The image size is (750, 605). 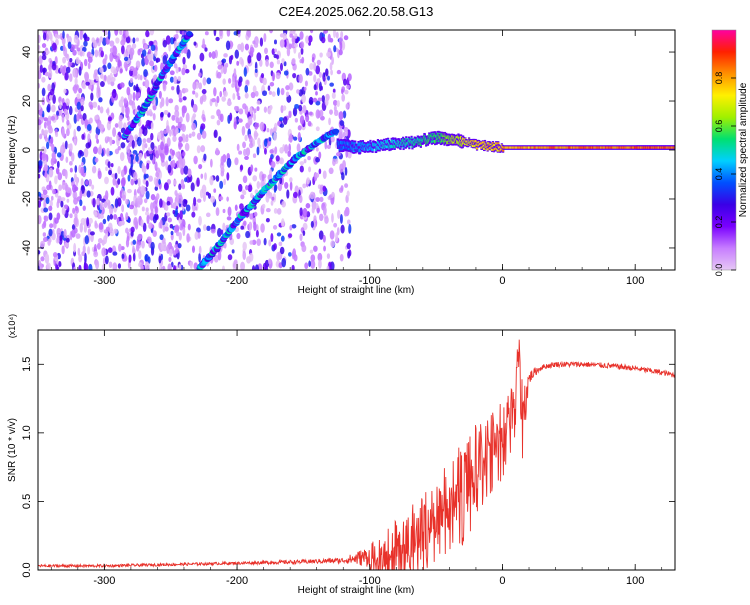 I want to click on bottom-x-axis-label: Height of straight line (km), so click(x=356, y=590).